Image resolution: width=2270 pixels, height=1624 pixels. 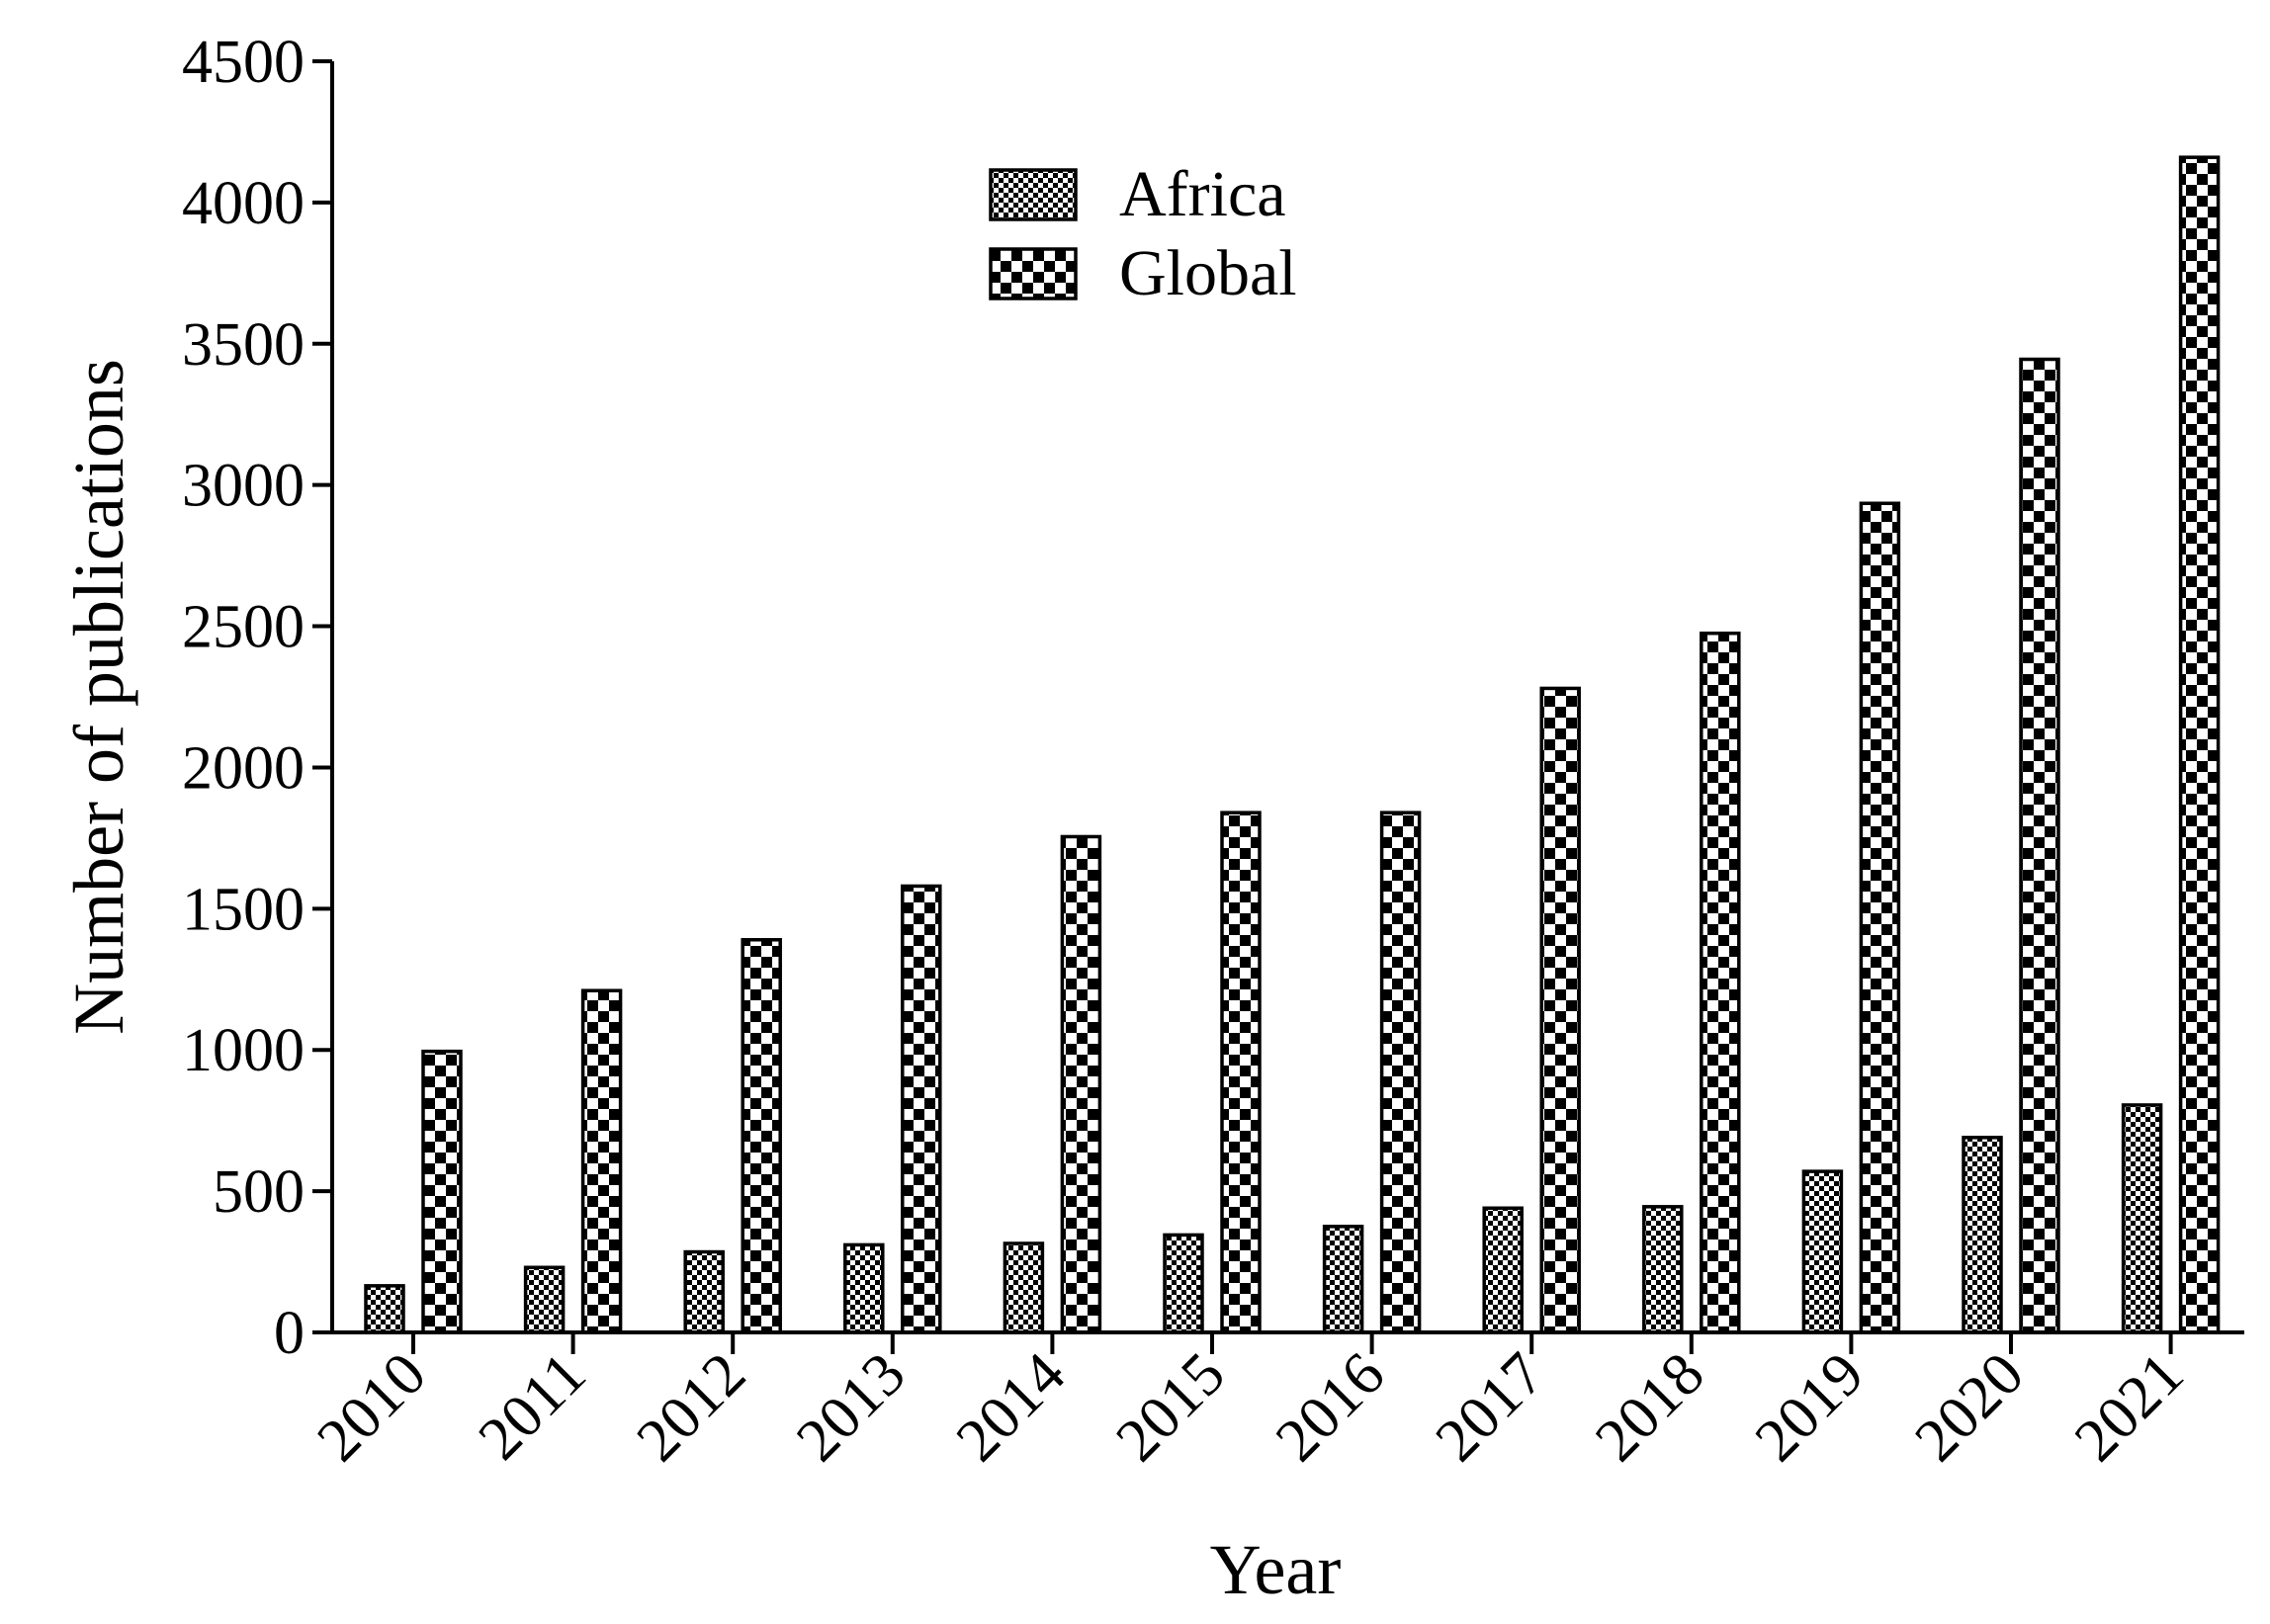 What do you see at coordinates (1490, 1408) in the screenshot?
I see `x-tick-label-2017: 2017` at bounding box center [1490, 1408].